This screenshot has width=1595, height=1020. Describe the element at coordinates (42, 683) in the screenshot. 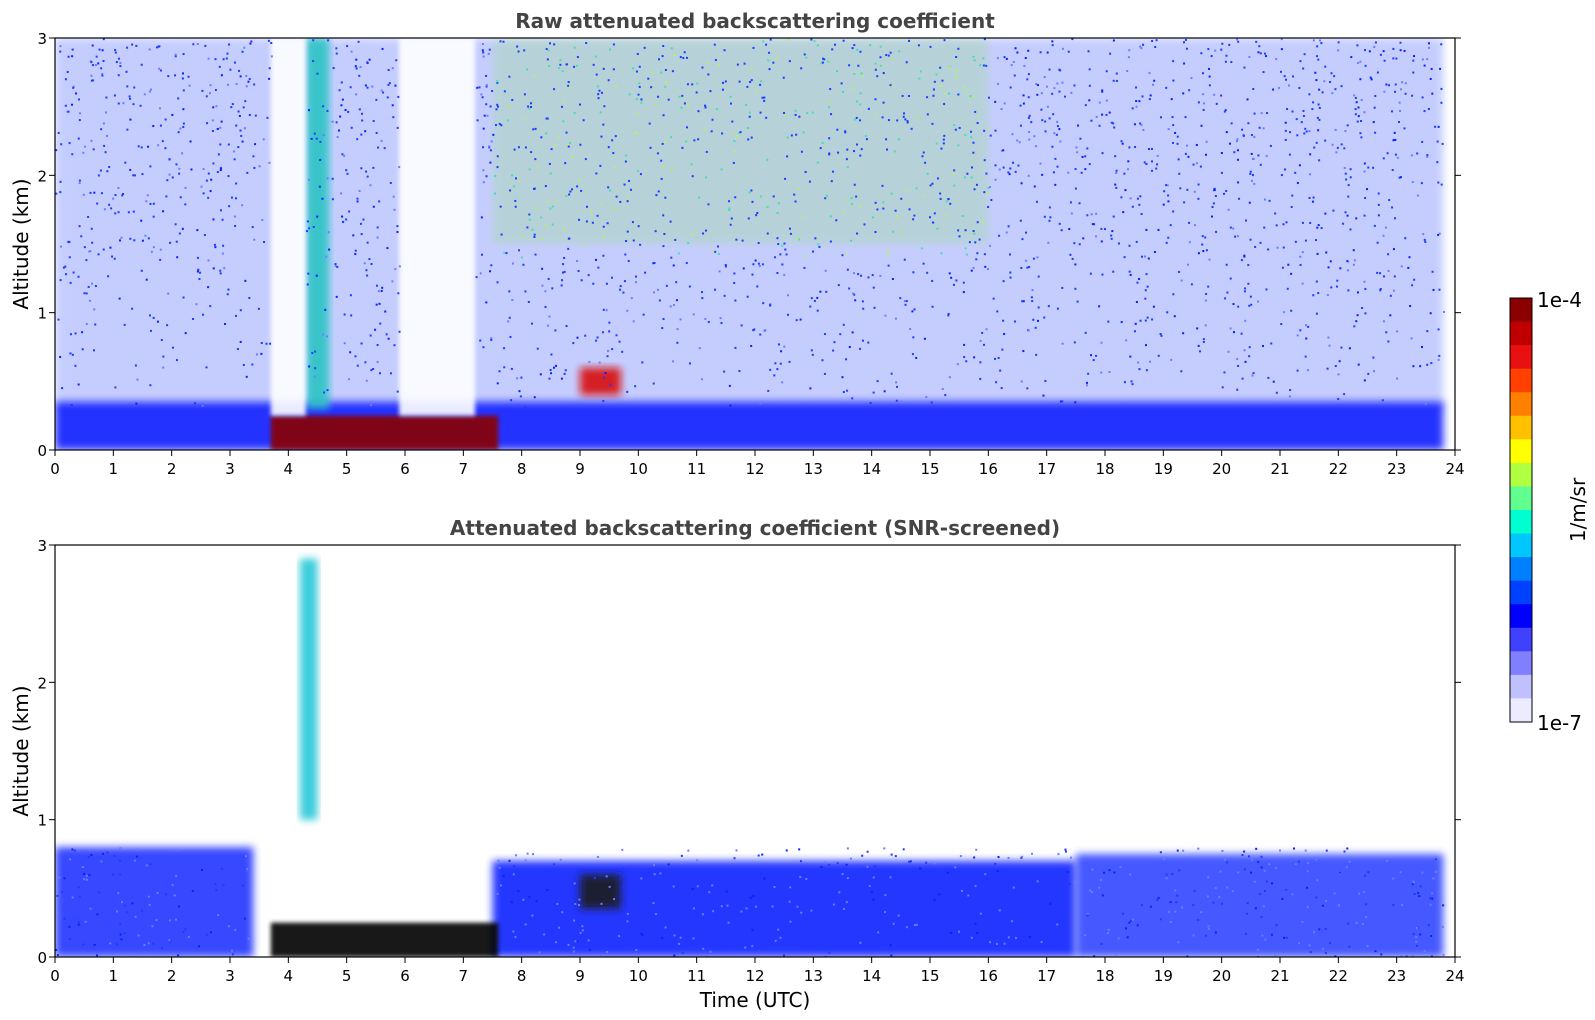

I see `y-tick-label: 2` at that location.